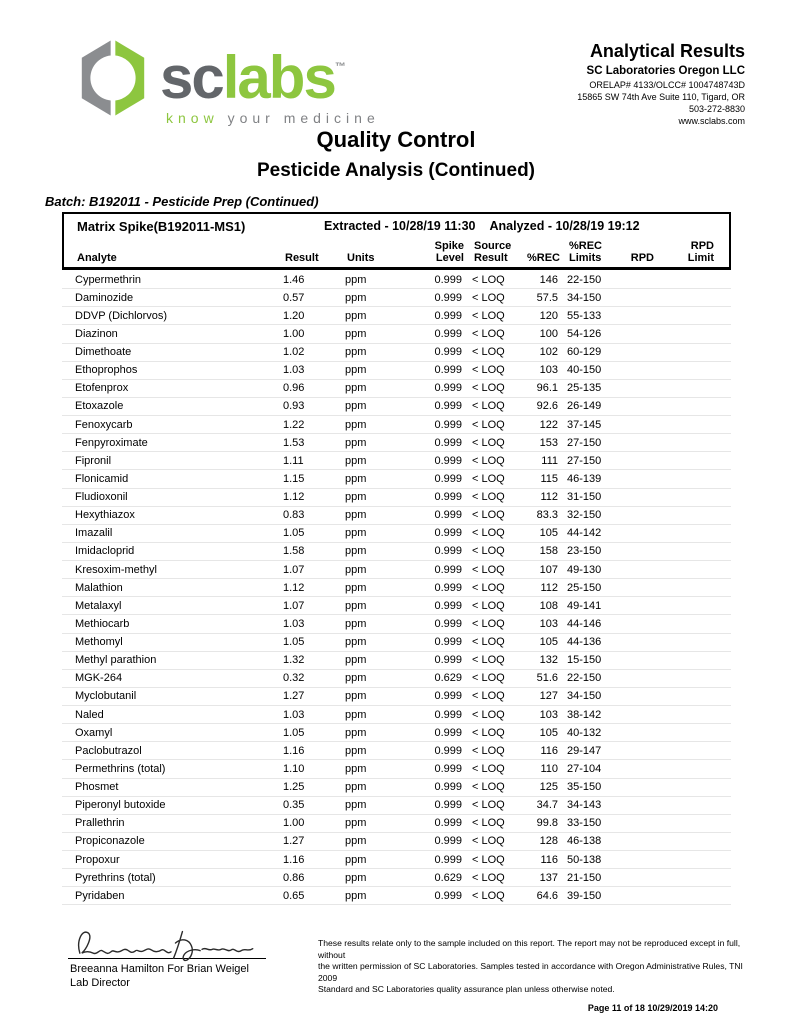 The image size is (792, 1024). I want to click on cell-rec_limits: 34-150, so click(584, 696).